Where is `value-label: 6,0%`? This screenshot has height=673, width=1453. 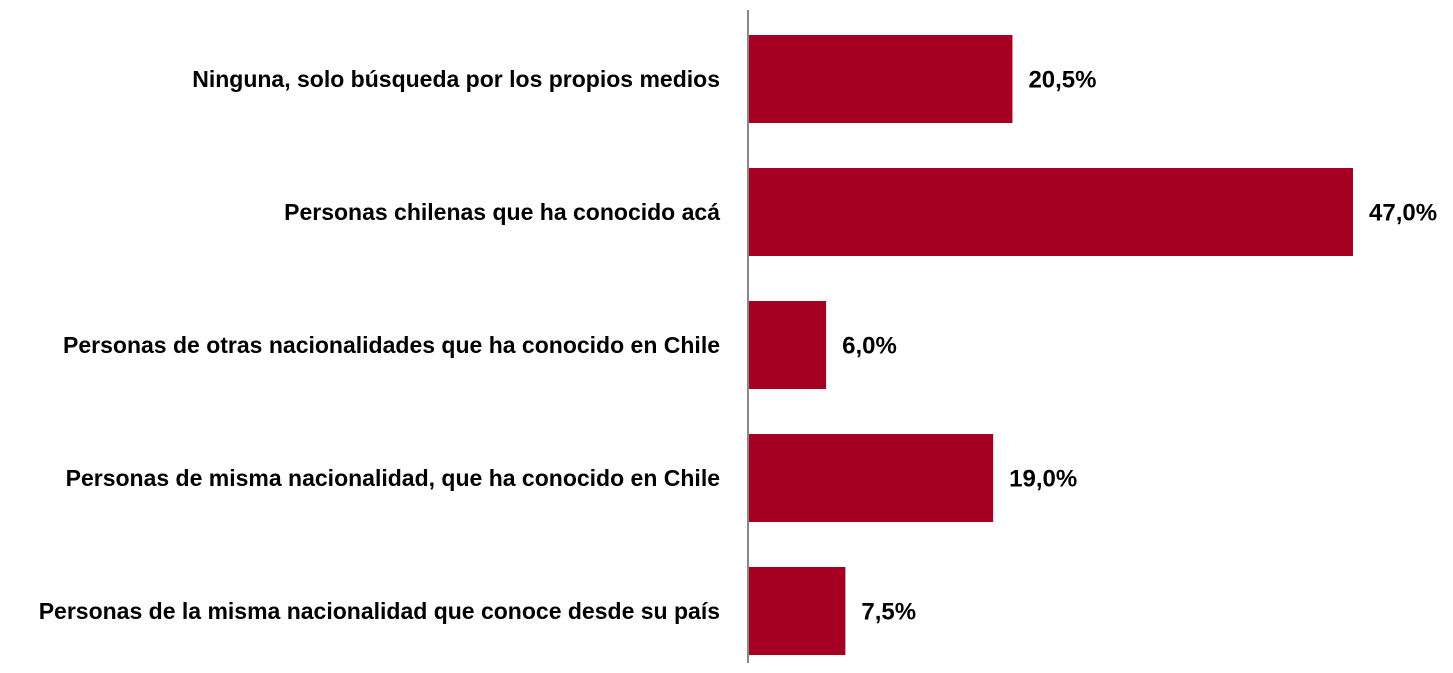
value-label: 6,0% is located at coordinates (869, 345).